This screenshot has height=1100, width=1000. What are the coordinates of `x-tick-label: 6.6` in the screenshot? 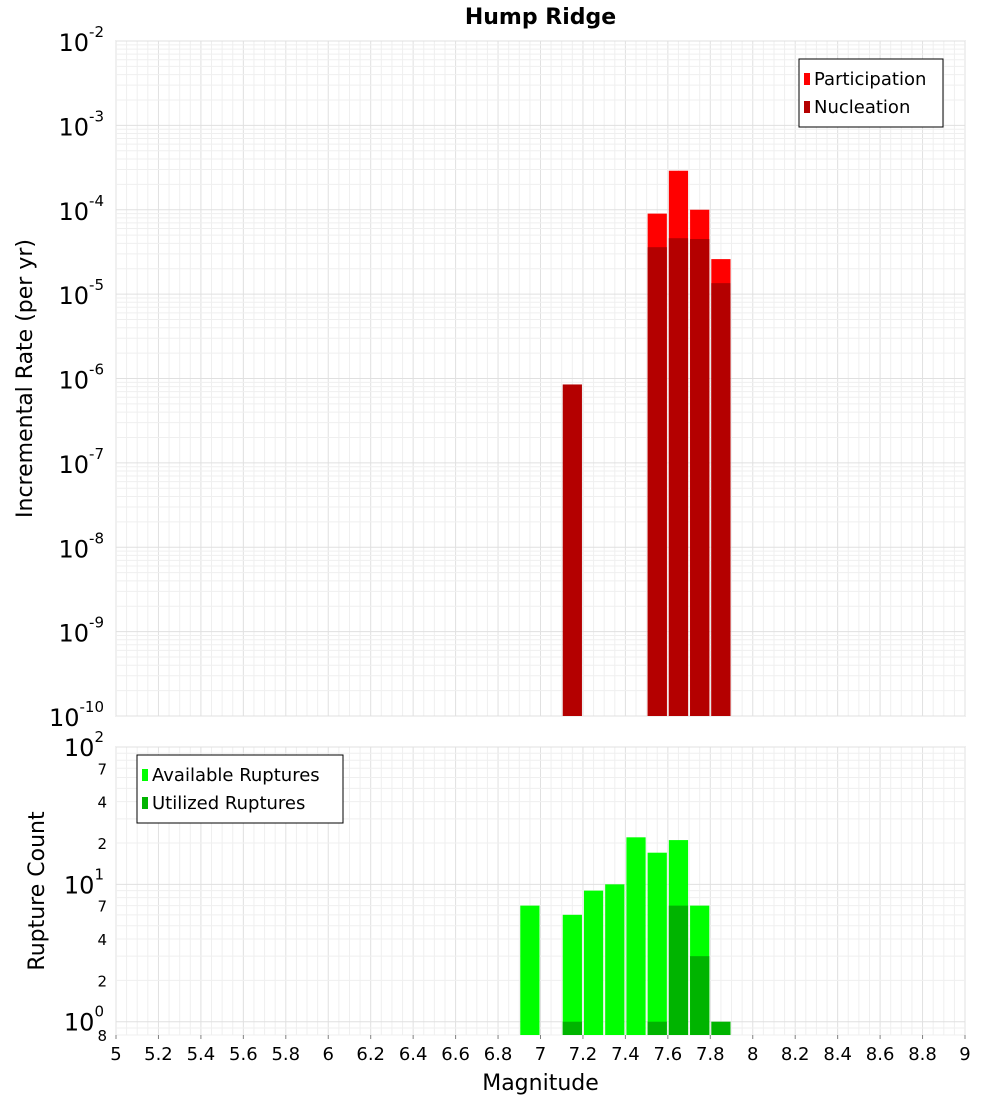 It's located at (455, 1054).